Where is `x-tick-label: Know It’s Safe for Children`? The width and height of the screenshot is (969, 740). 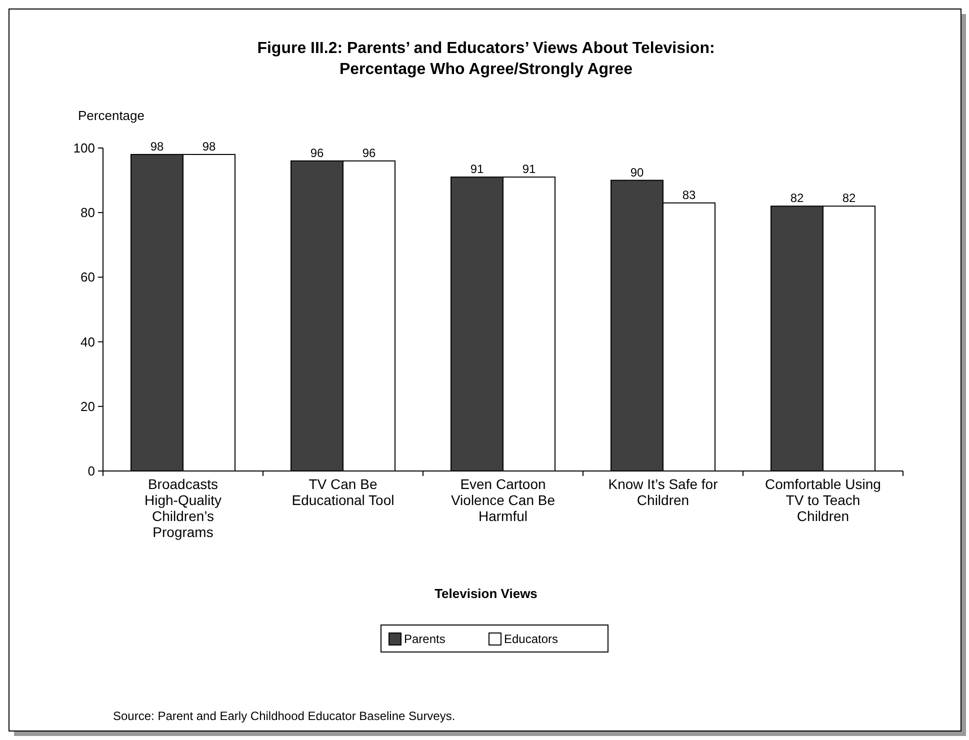
x-tick-label: Know It’s Safe for Children is located at coordinates (663, 492).